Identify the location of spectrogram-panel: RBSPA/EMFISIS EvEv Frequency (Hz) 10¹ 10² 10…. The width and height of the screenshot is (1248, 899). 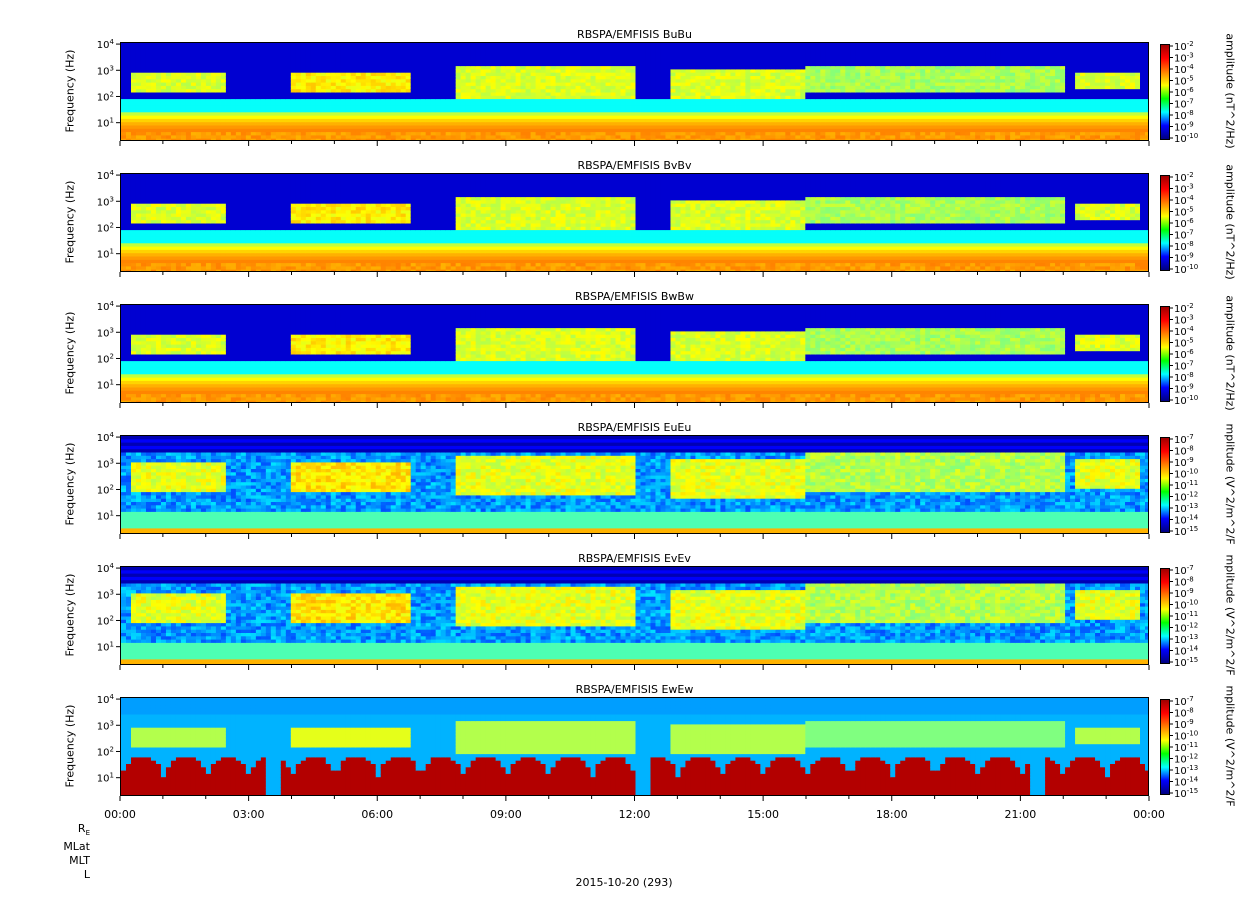
(624, 618).